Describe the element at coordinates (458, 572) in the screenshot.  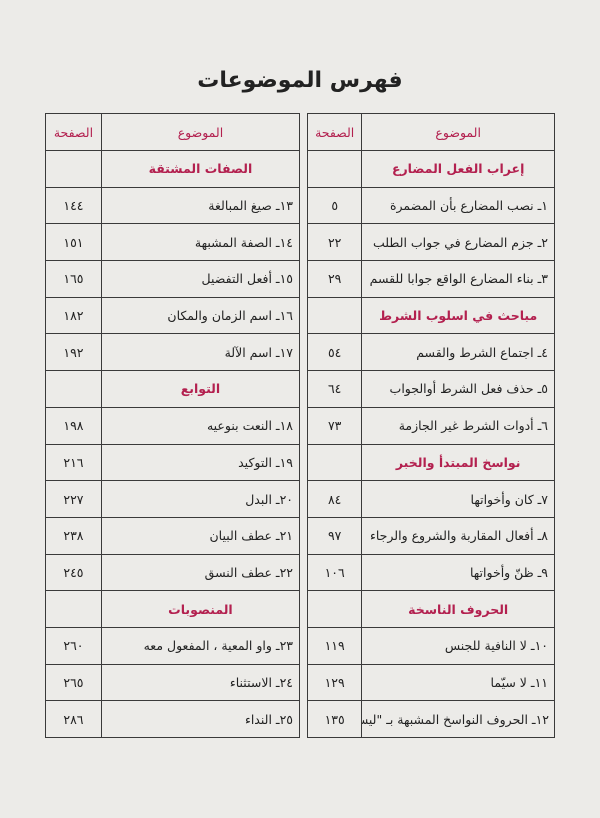
I see `topic: ٩ـ ظنّ وأخواتها` at that location.